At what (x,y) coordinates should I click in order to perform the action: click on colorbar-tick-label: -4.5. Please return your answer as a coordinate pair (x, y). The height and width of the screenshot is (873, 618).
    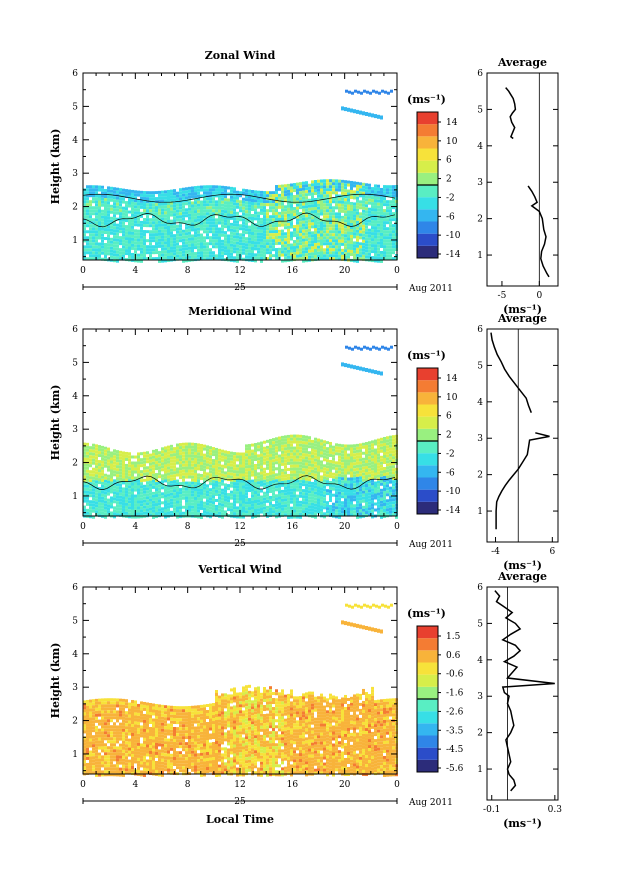
    Looking at the image, I should click on (455, 750).